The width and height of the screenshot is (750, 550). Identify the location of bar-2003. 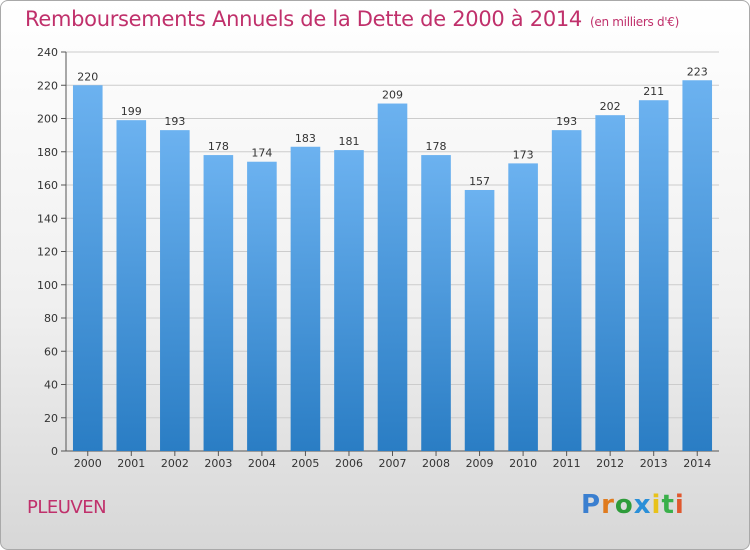
(218, 303).